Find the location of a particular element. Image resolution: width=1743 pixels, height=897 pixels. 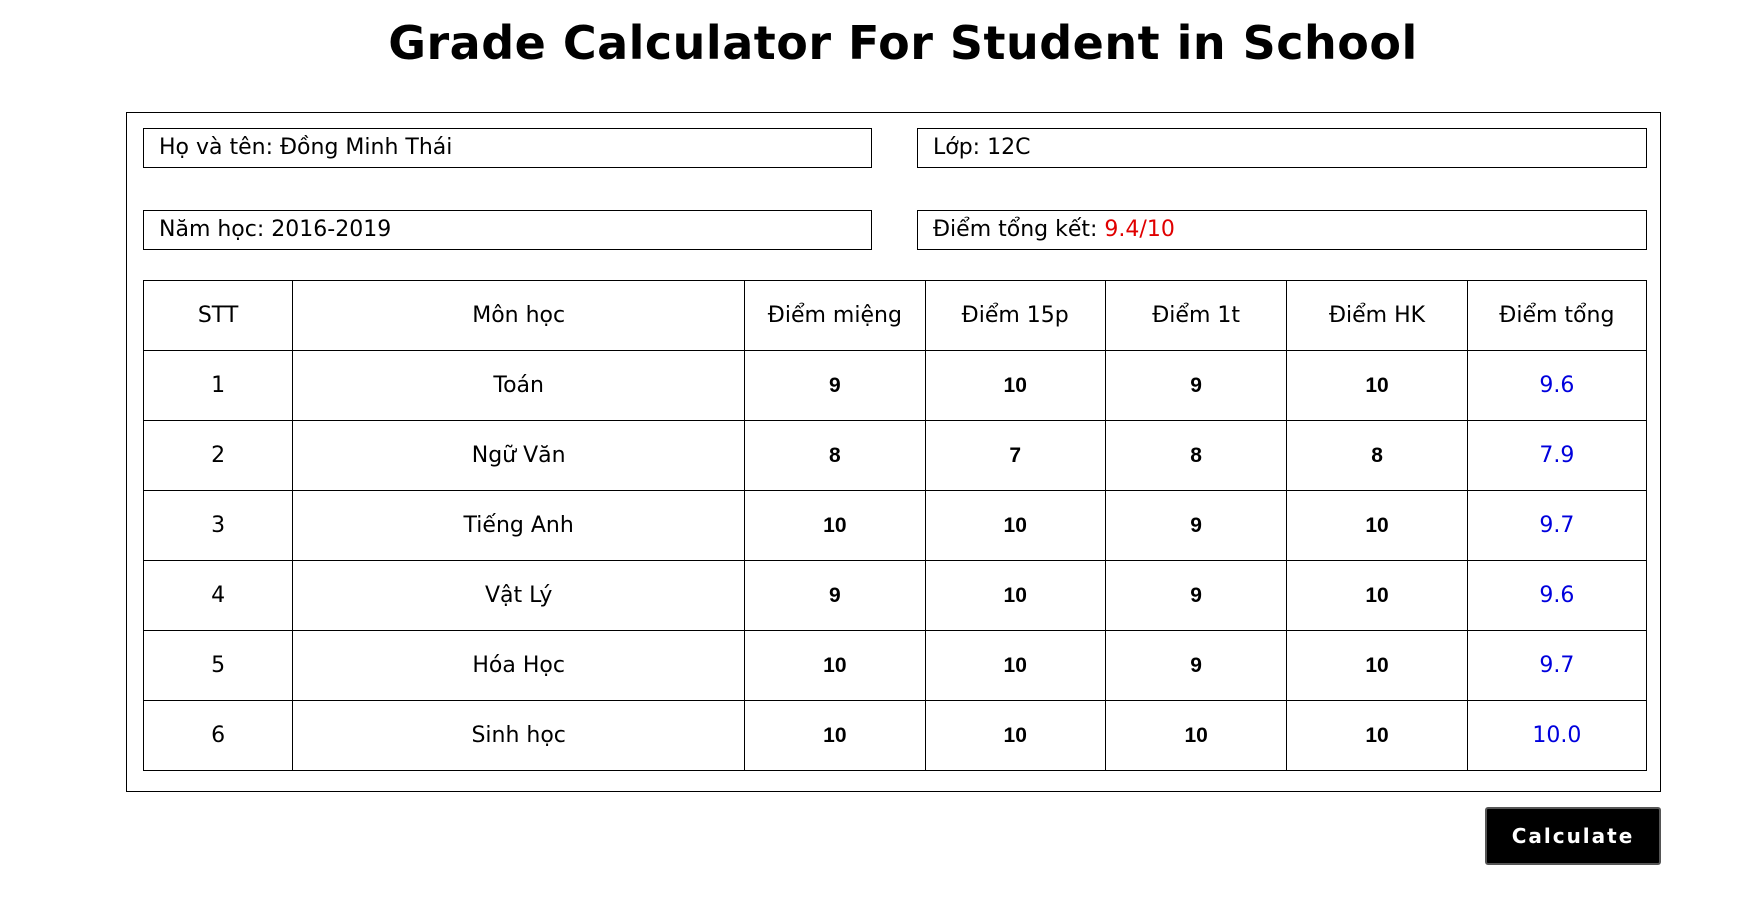

subject-cell: Toán is located at coordinates (519, 385).